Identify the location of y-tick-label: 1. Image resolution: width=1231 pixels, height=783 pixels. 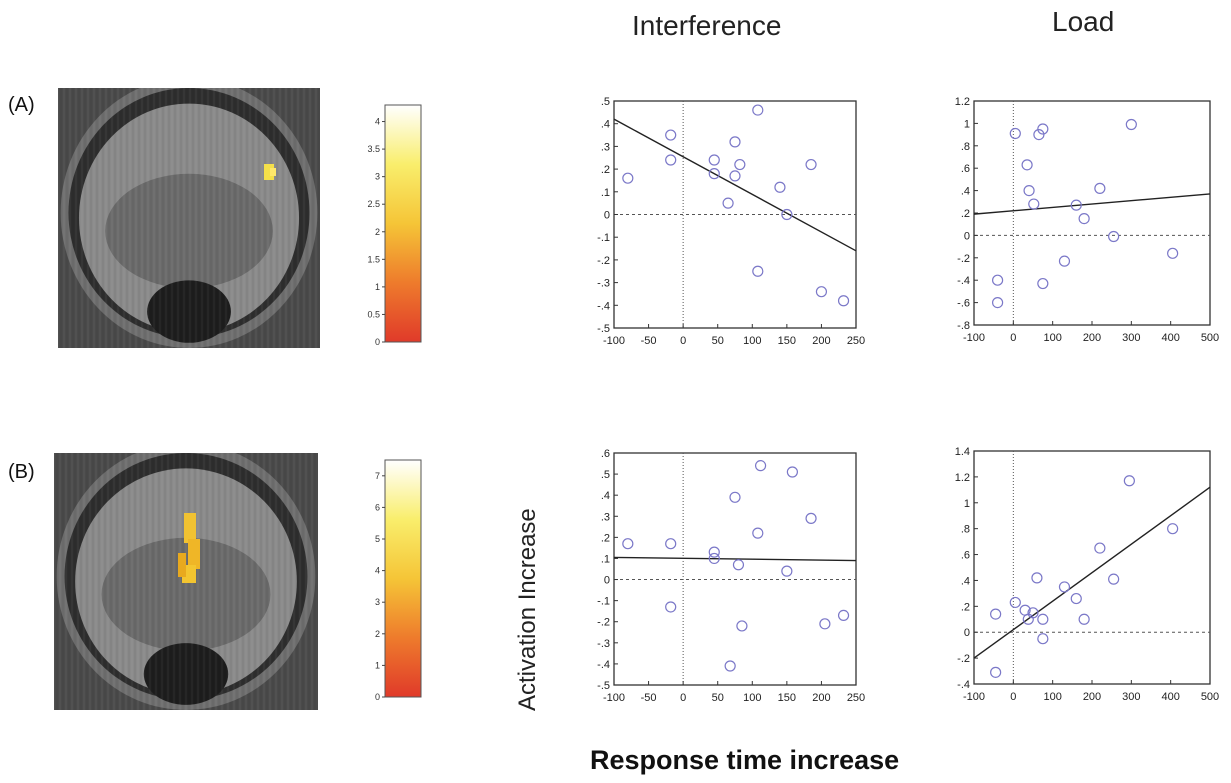
(967, 124).